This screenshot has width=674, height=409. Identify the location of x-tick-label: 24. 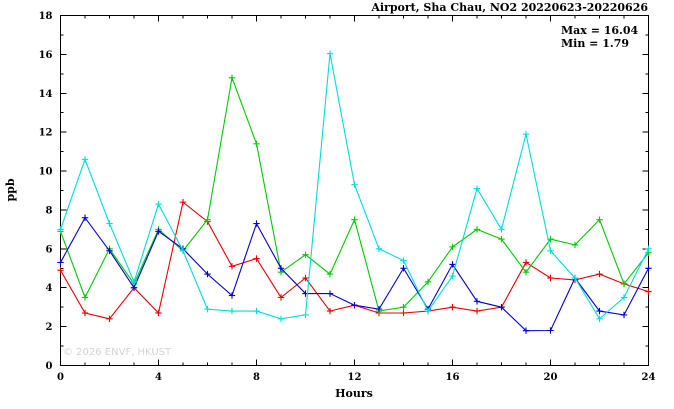
(649, 377).